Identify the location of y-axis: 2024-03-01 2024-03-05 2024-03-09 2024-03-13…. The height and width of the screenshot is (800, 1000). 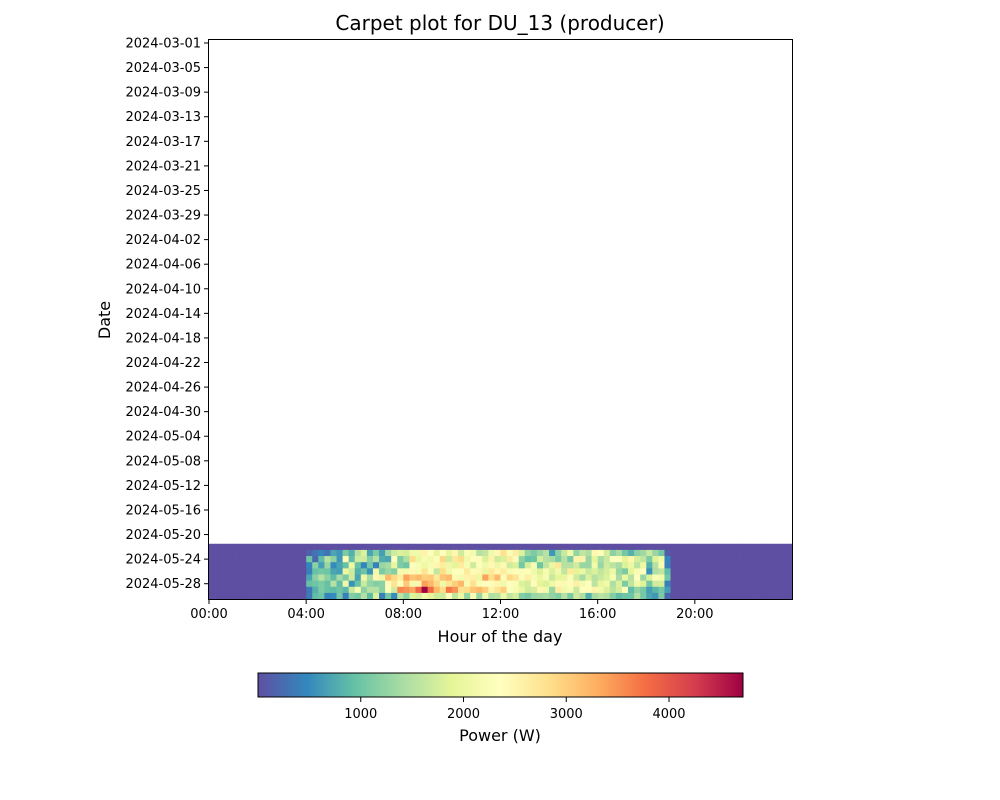
(167, 314).